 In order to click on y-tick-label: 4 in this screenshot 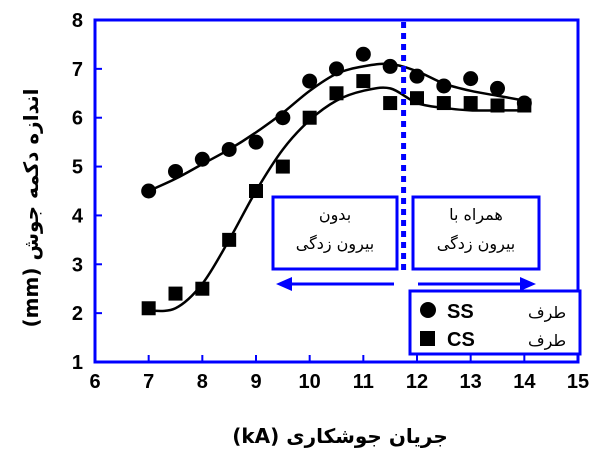, I will do `click(78, 216)`.